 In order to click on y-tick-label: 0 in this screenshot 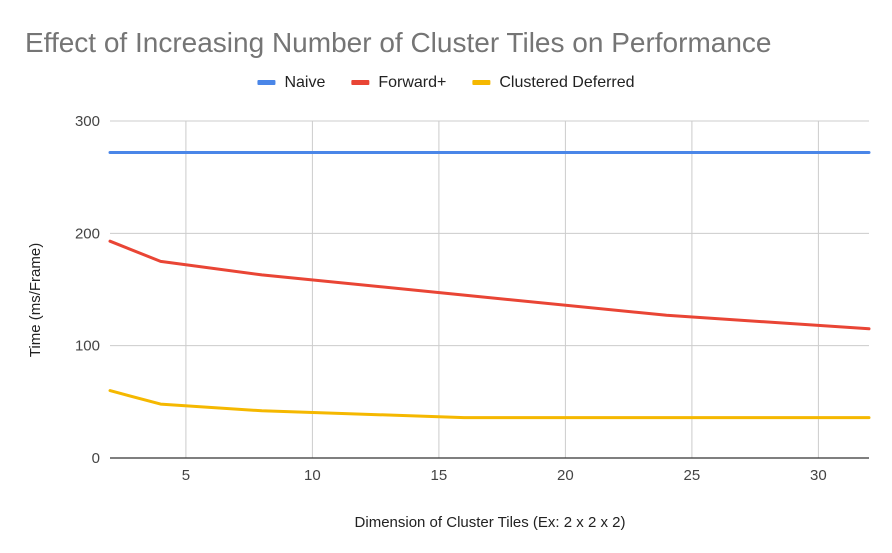, I will do `click(96, 458)`.